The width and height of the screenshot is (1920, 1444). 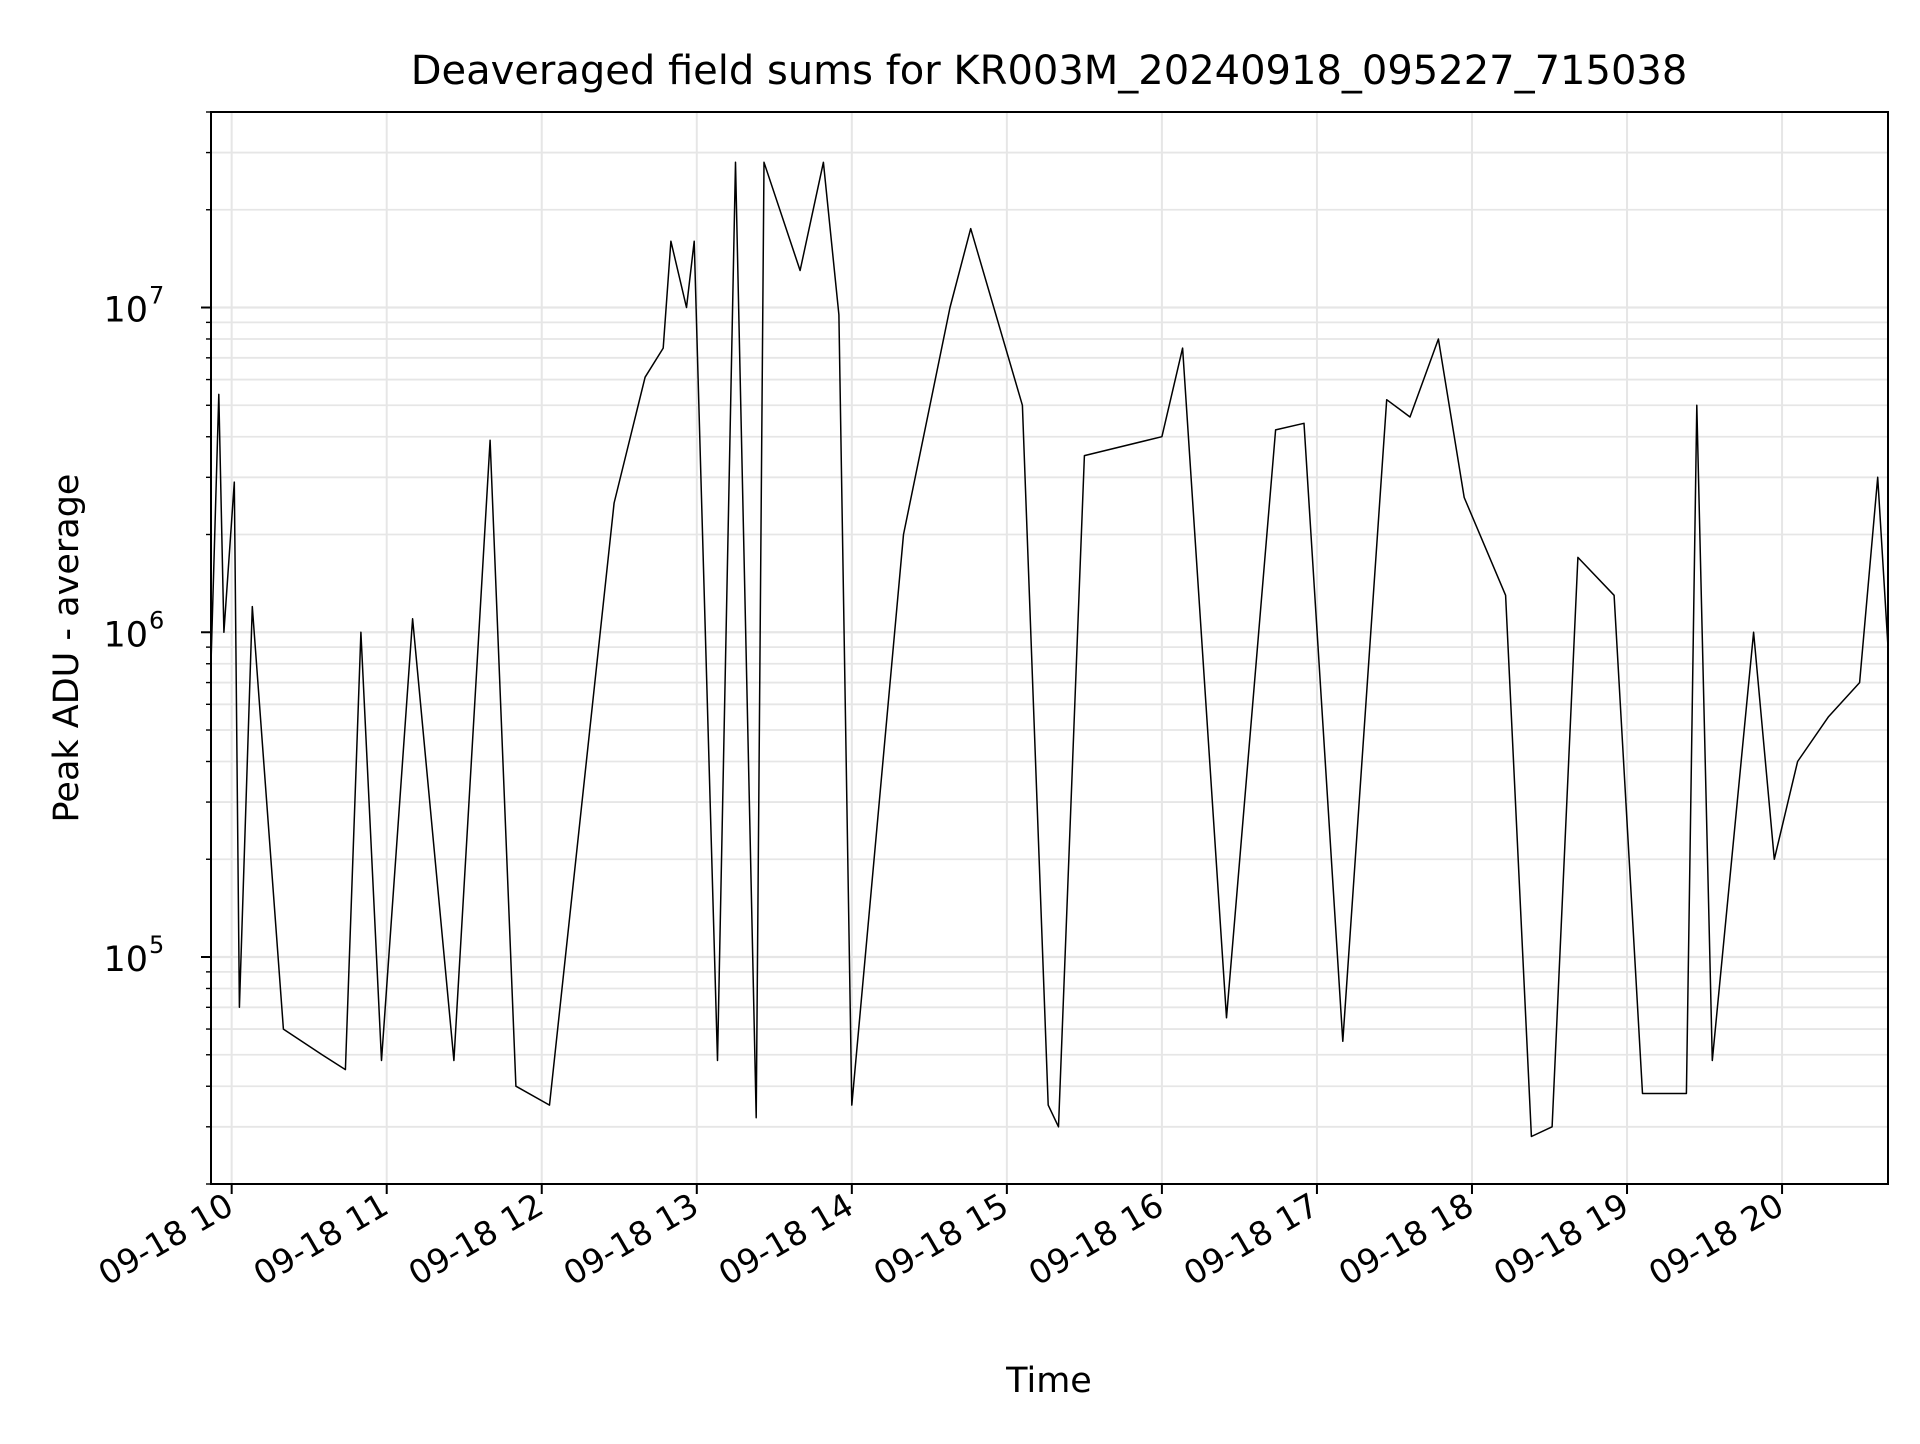 What do you see at coordinates (156, 620) in the screenshot?
I see `y-tick-exponent: 6` at bounding box center [156, 620].